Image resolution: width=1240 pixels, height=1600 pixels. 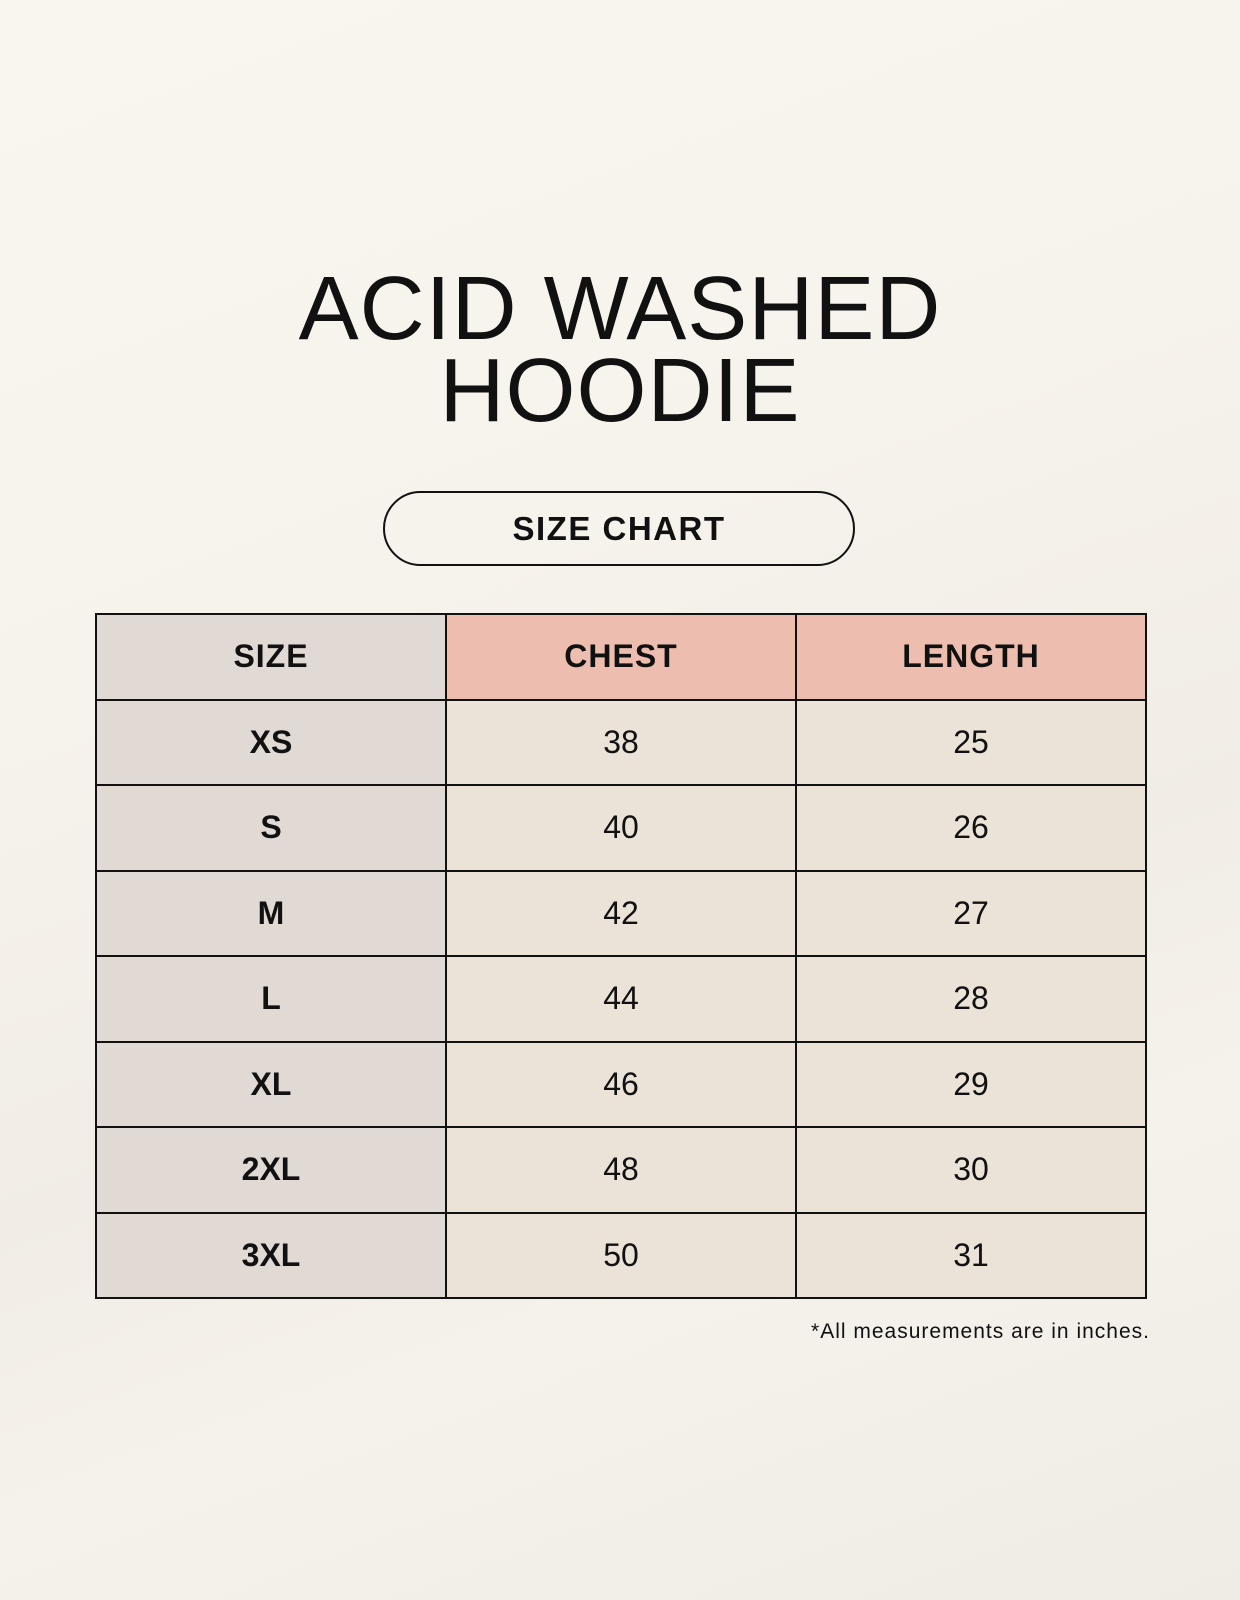 What do you see at coordinates (980, 1331) in the screenshot?
I see `footnote: *All measurements are in inches.` at bounding box center [980, 1331].